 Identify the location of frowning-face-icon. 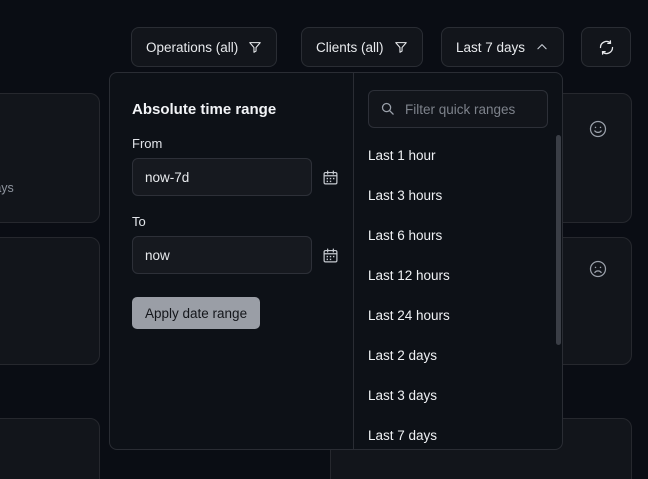
(598, 271).